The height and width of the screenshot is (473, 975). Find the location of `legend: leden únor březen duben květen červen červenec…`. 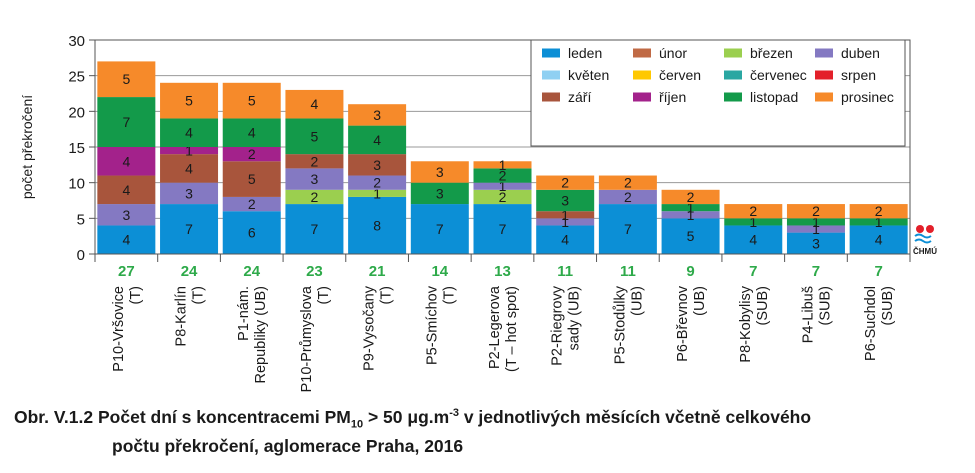

legend: leden únor březen duben květen červen červenec… is located at coordinates (718, 93).